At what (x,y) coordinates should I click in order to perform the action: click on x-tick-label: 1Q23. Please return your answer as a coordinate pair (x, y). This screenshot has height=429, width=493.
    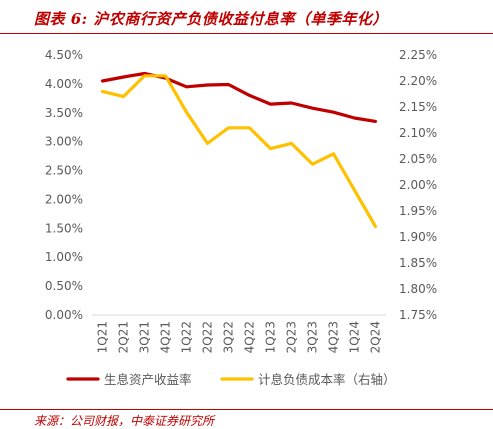
    Looking at the image, I should click on (271, 337).